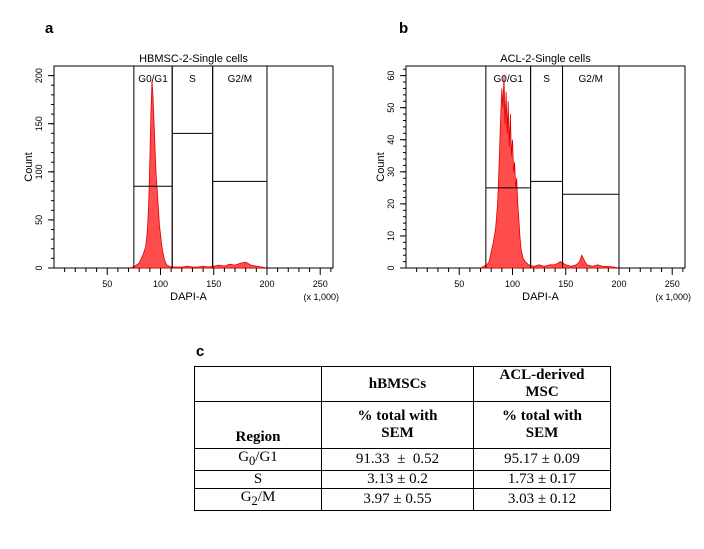 Image resolution: width=704 pixels, height=549 pixels. I want to click on table-cell, so click(258, 384).